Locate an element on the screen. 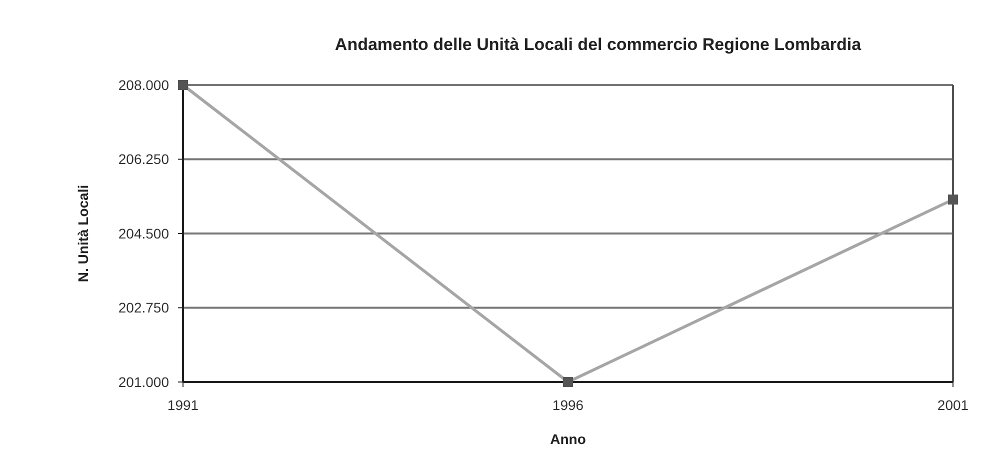 The height and width of the screenshot is (465, 988). y-tick-label: 201.000 is located at coordinates (144, 382).